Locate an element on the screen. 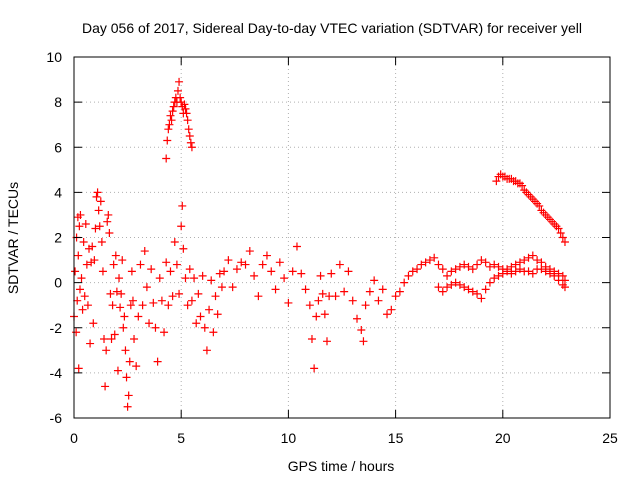  x-tick-label-2: 10 is located at coordinates (289, 438).